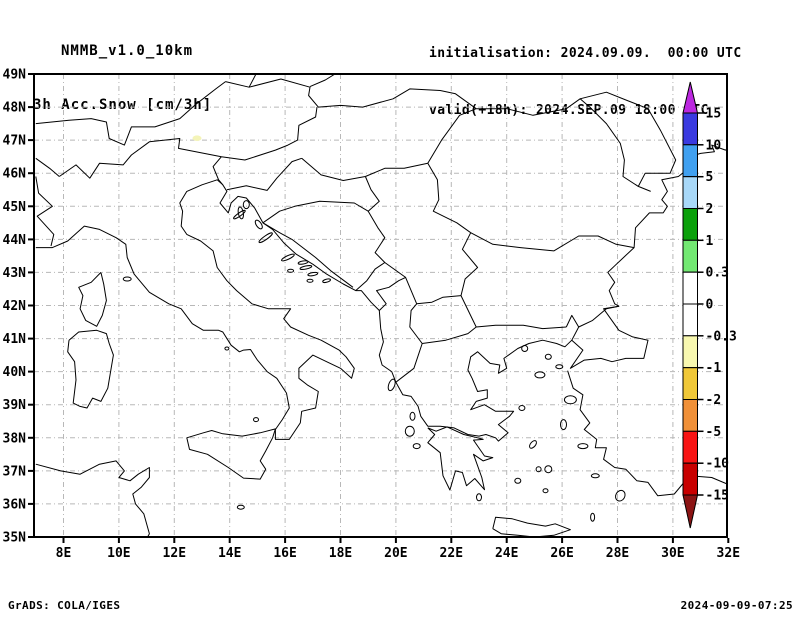  What do you see at coordinates (340, 553) in the screenshot?
I see `lon-tick-label: 18E` at bounding box center [340, 553].